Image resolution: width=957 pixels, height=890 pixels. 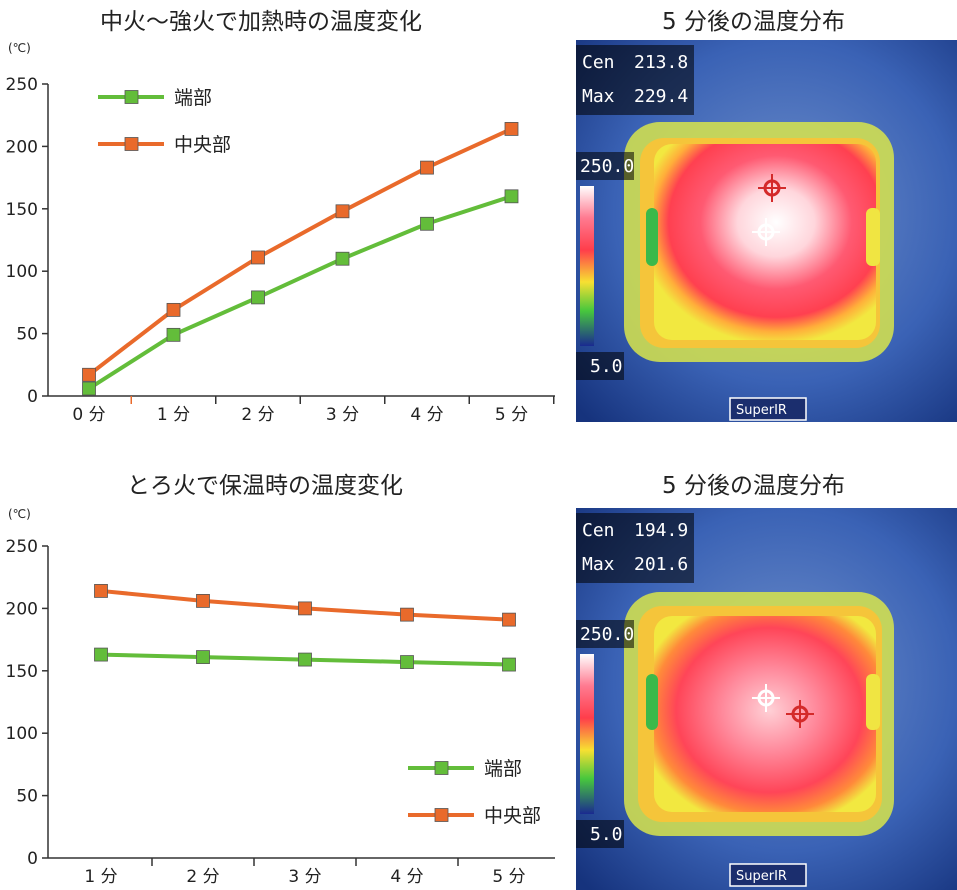 I want to click on cen-value: 194.9, so click(x=661, y=530).